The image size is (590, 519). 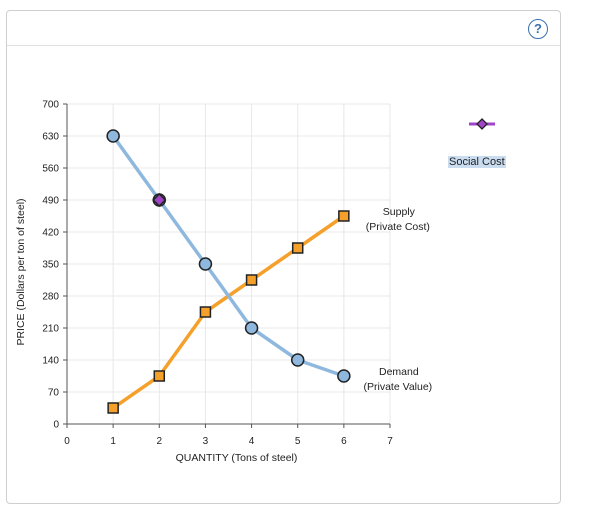 What do you see at coordinates (113, 441) in the screenshot?
I see `x-tick-label: 1` at bounding box center [113, 441].